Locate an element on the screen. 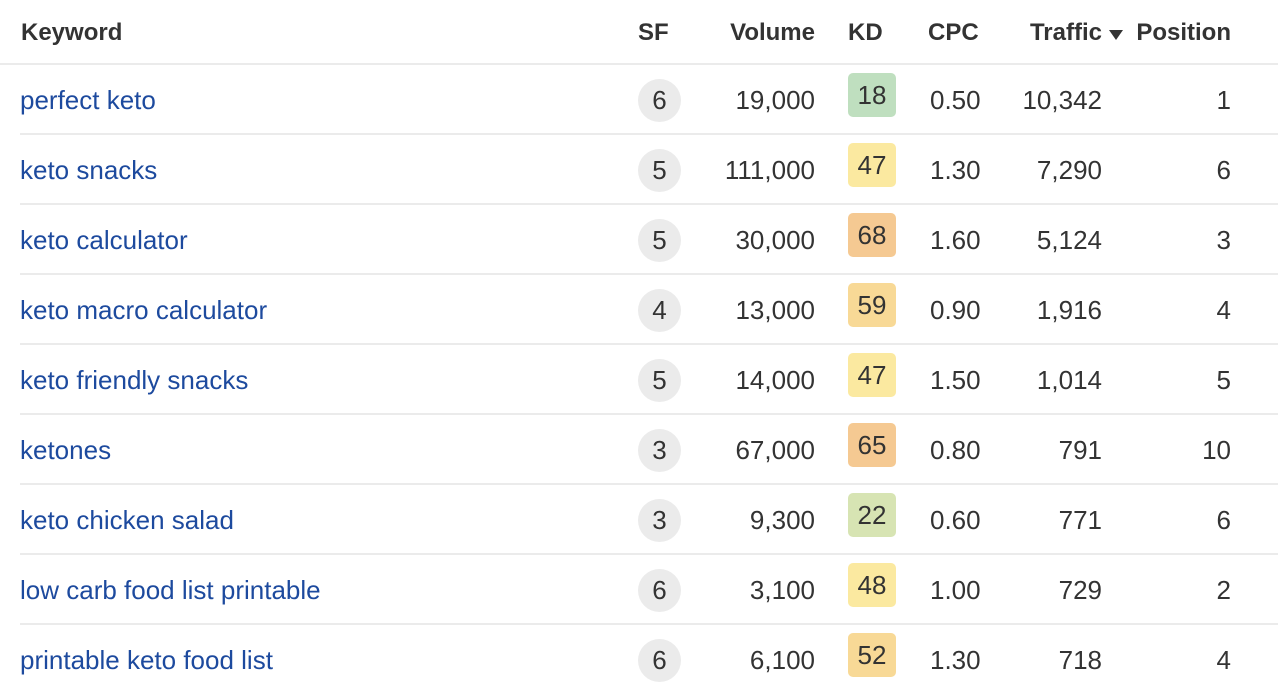 The width and height of the screenshot is (1278, 692). kd-badge: 68 is located at coordinates (872, 235).